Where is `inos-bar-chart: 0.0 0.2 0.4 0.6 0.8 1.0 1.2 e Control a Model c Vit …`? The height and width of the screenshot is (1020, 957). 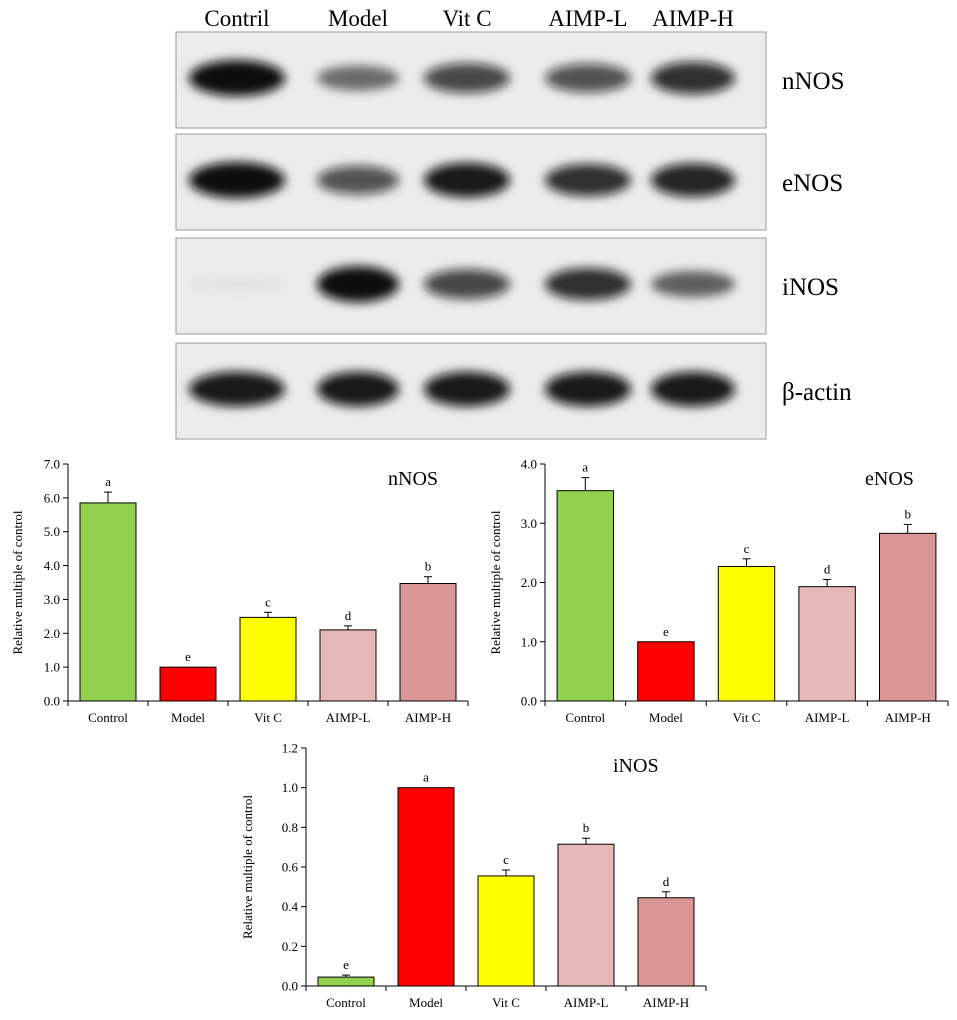 inos-bar-chart: 0.0 0.2 0.4 0.6 0.8 1.0 1.2 e Control a Model c Vit … is located at coordinates (473, 875).